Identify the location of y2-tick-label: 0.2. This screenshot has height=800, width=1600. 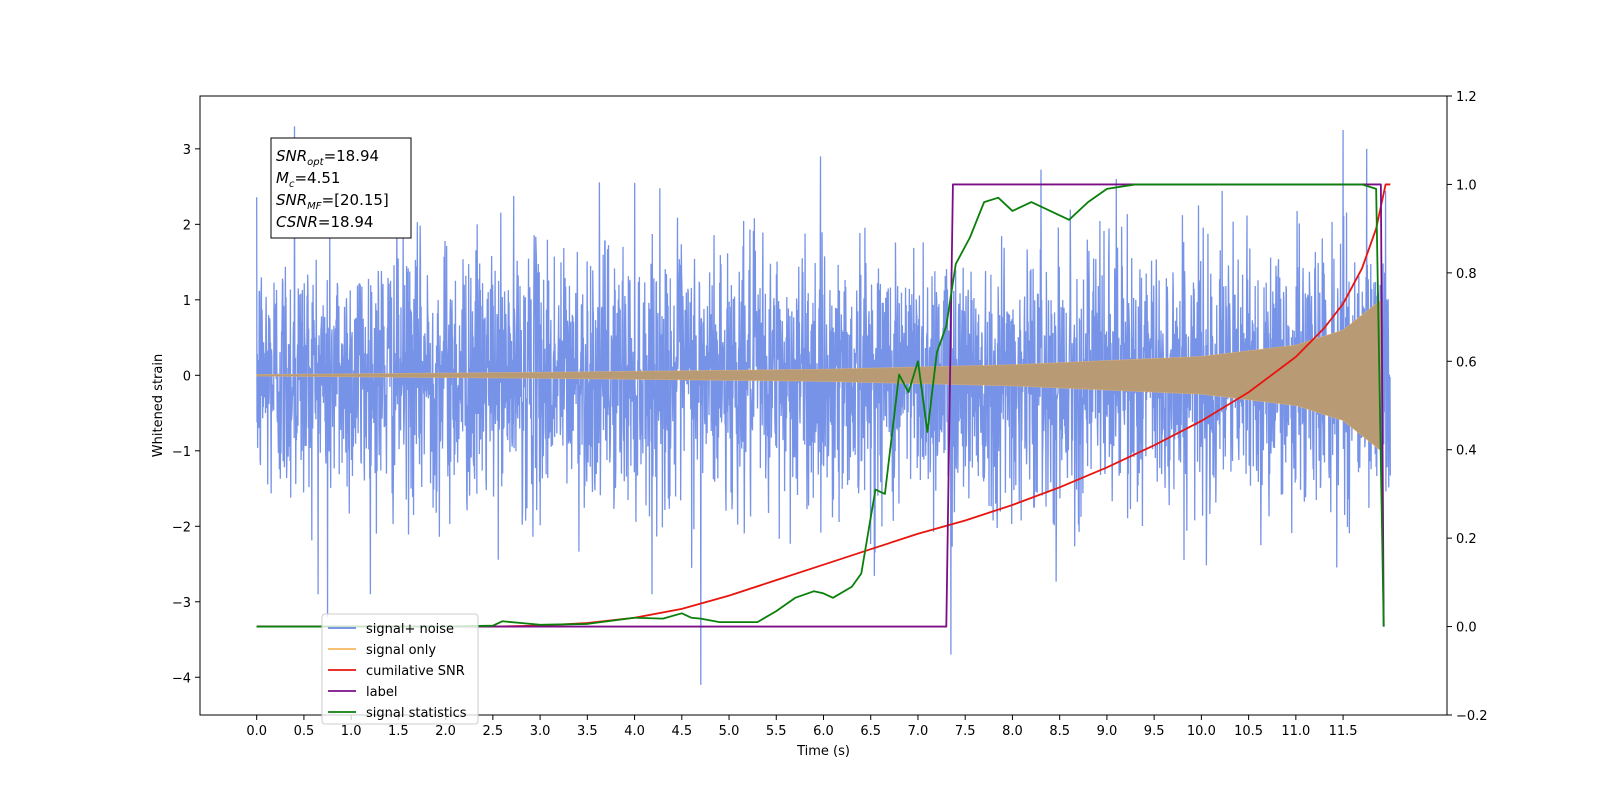
(1466, 539).